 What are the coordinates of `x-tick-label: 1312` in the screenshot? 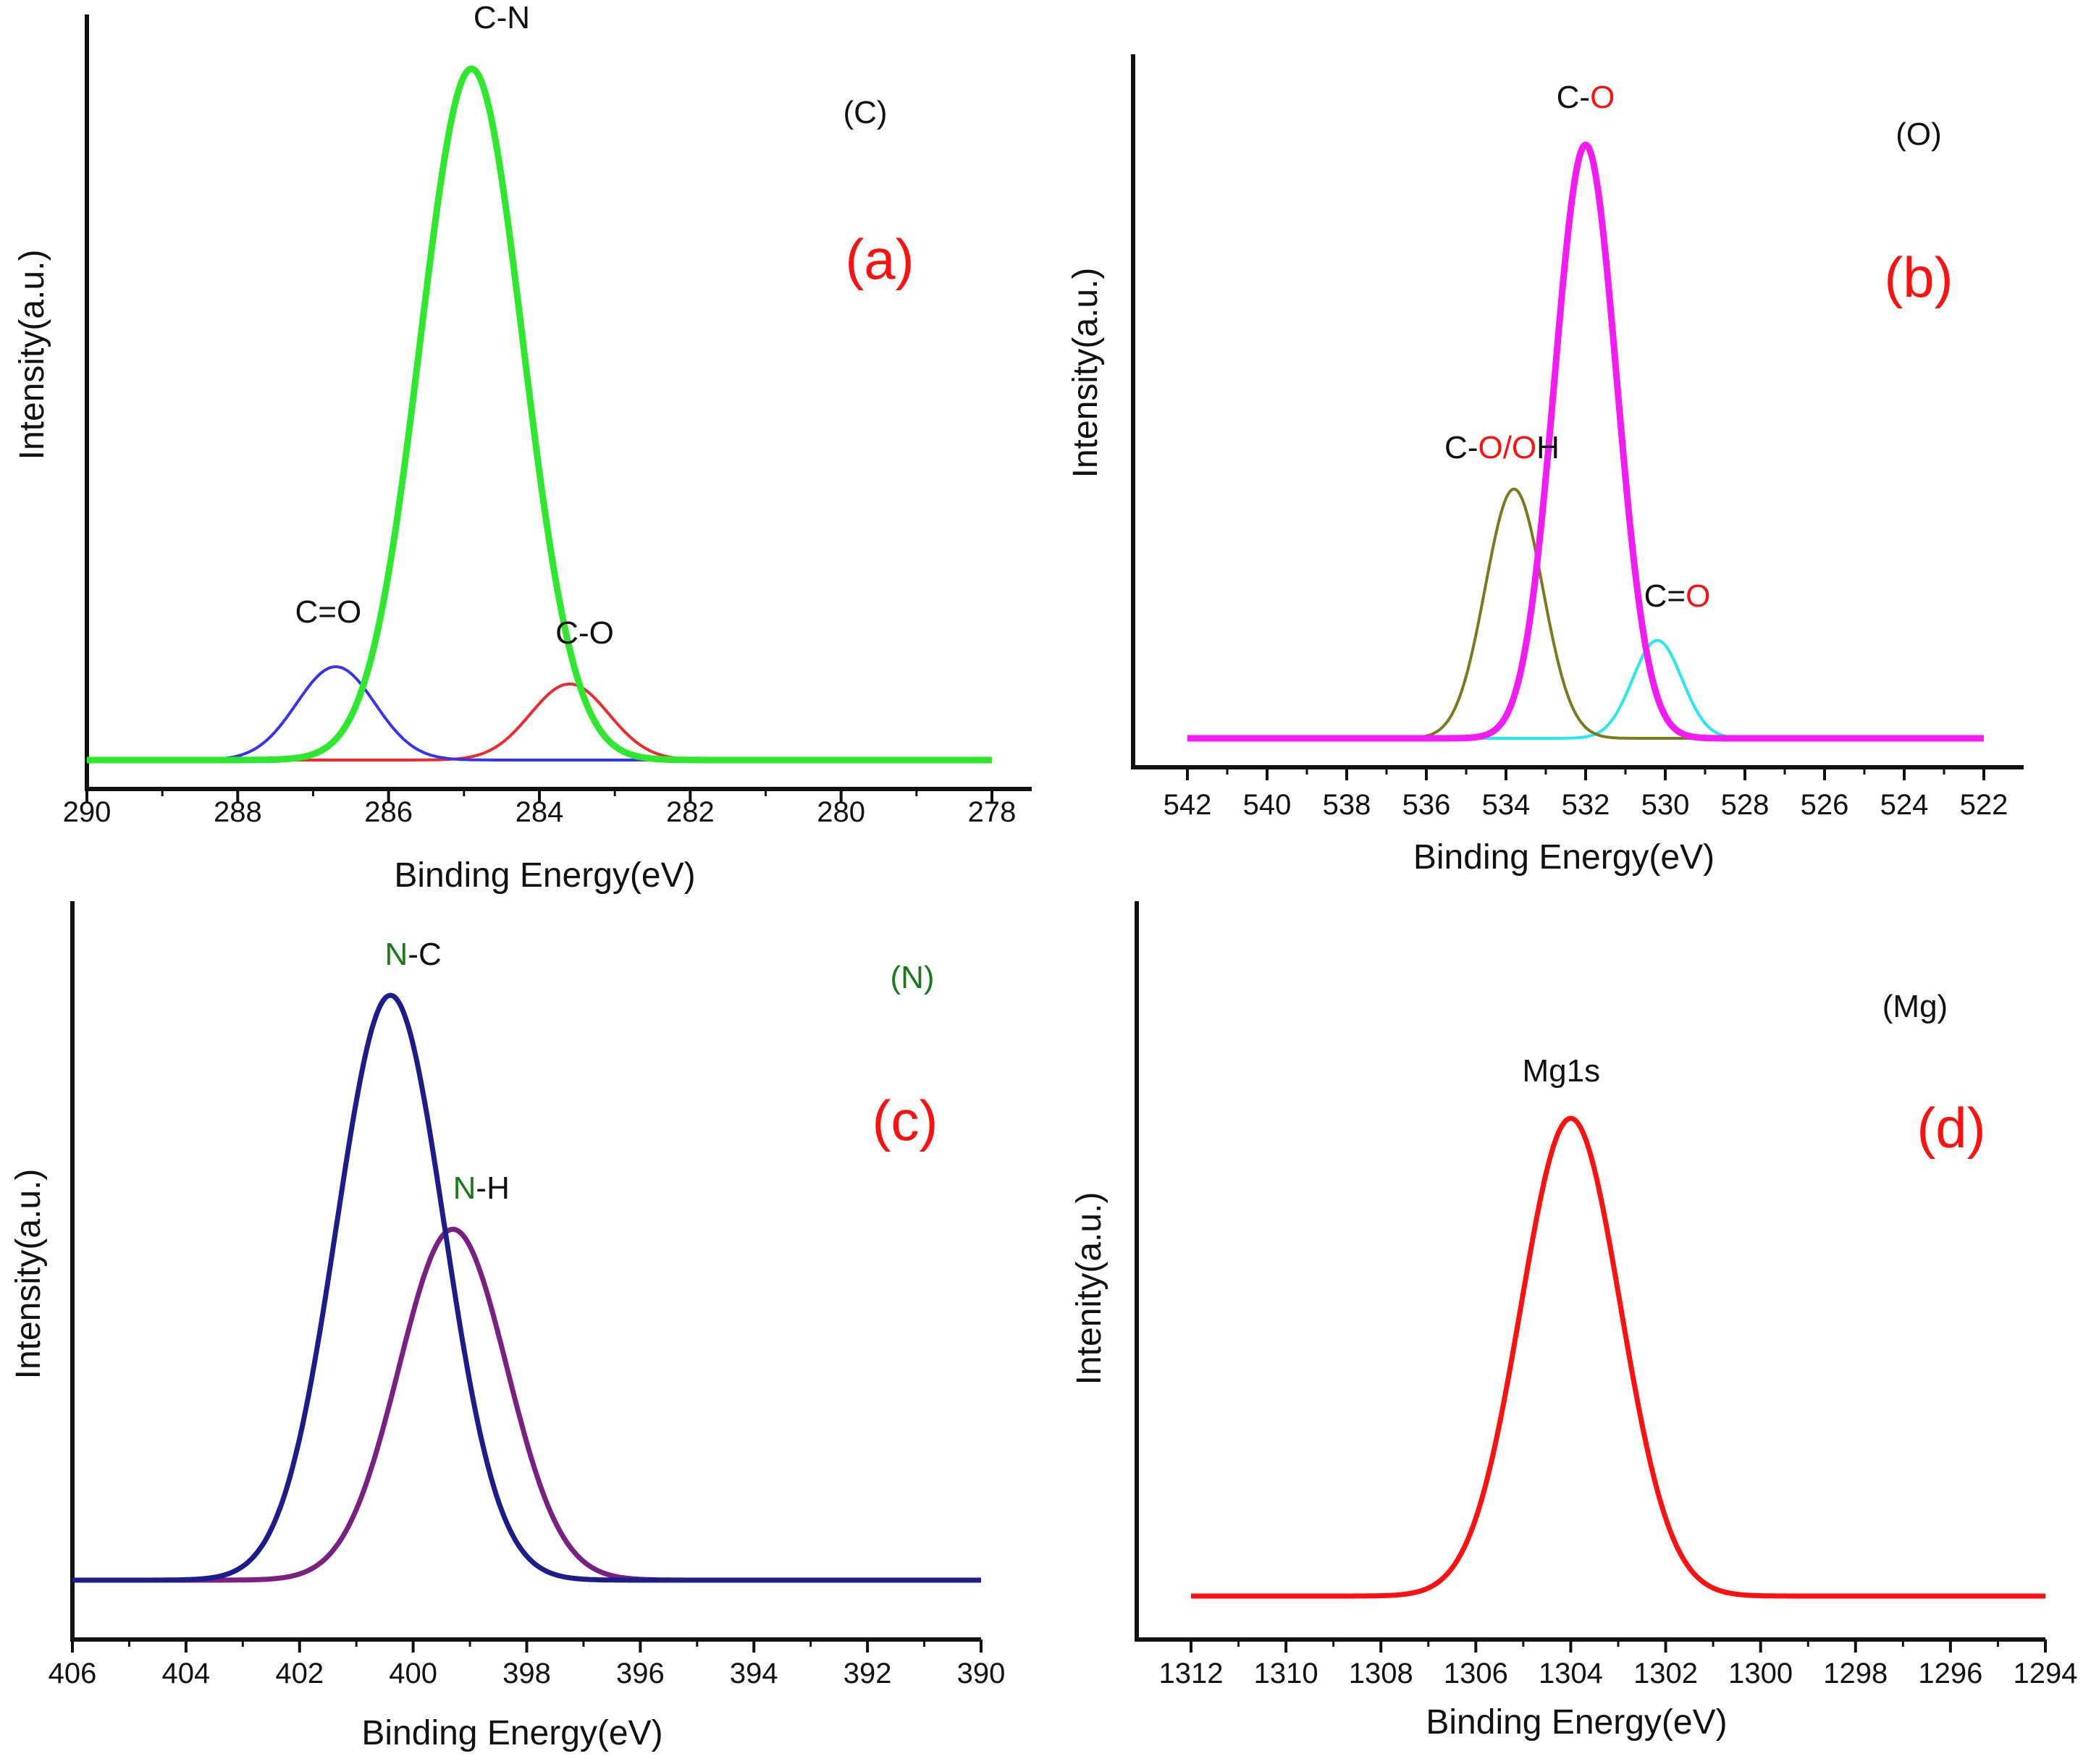 It's located at (1191, 1673).